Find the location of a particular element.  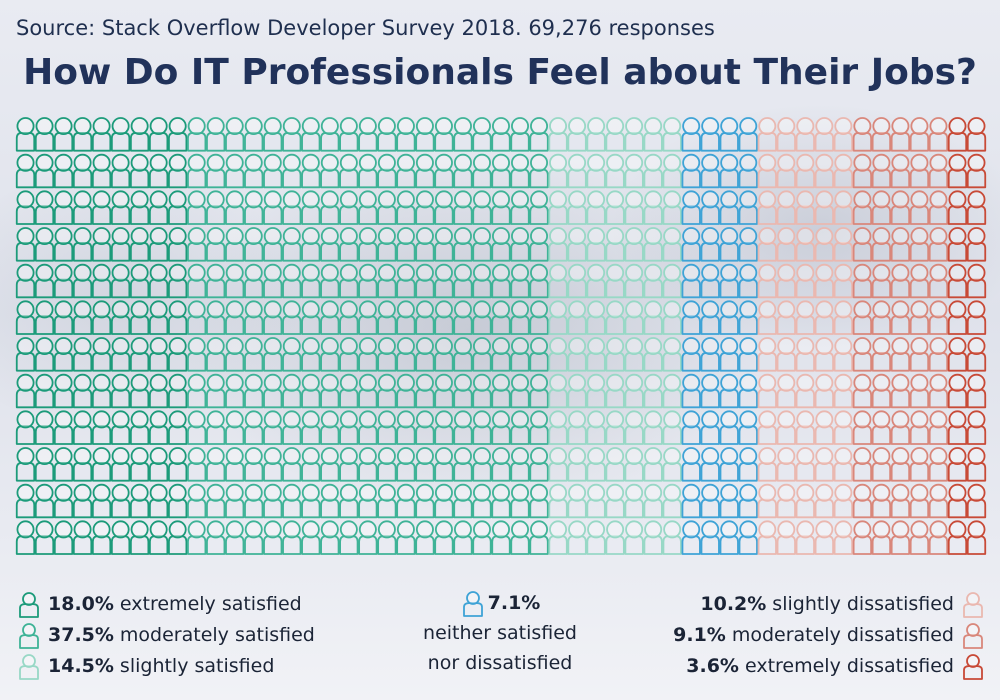

legend-slightly-dissatisfied: 10.2% slightly dissatisfied is located at coordinates (843, 604).